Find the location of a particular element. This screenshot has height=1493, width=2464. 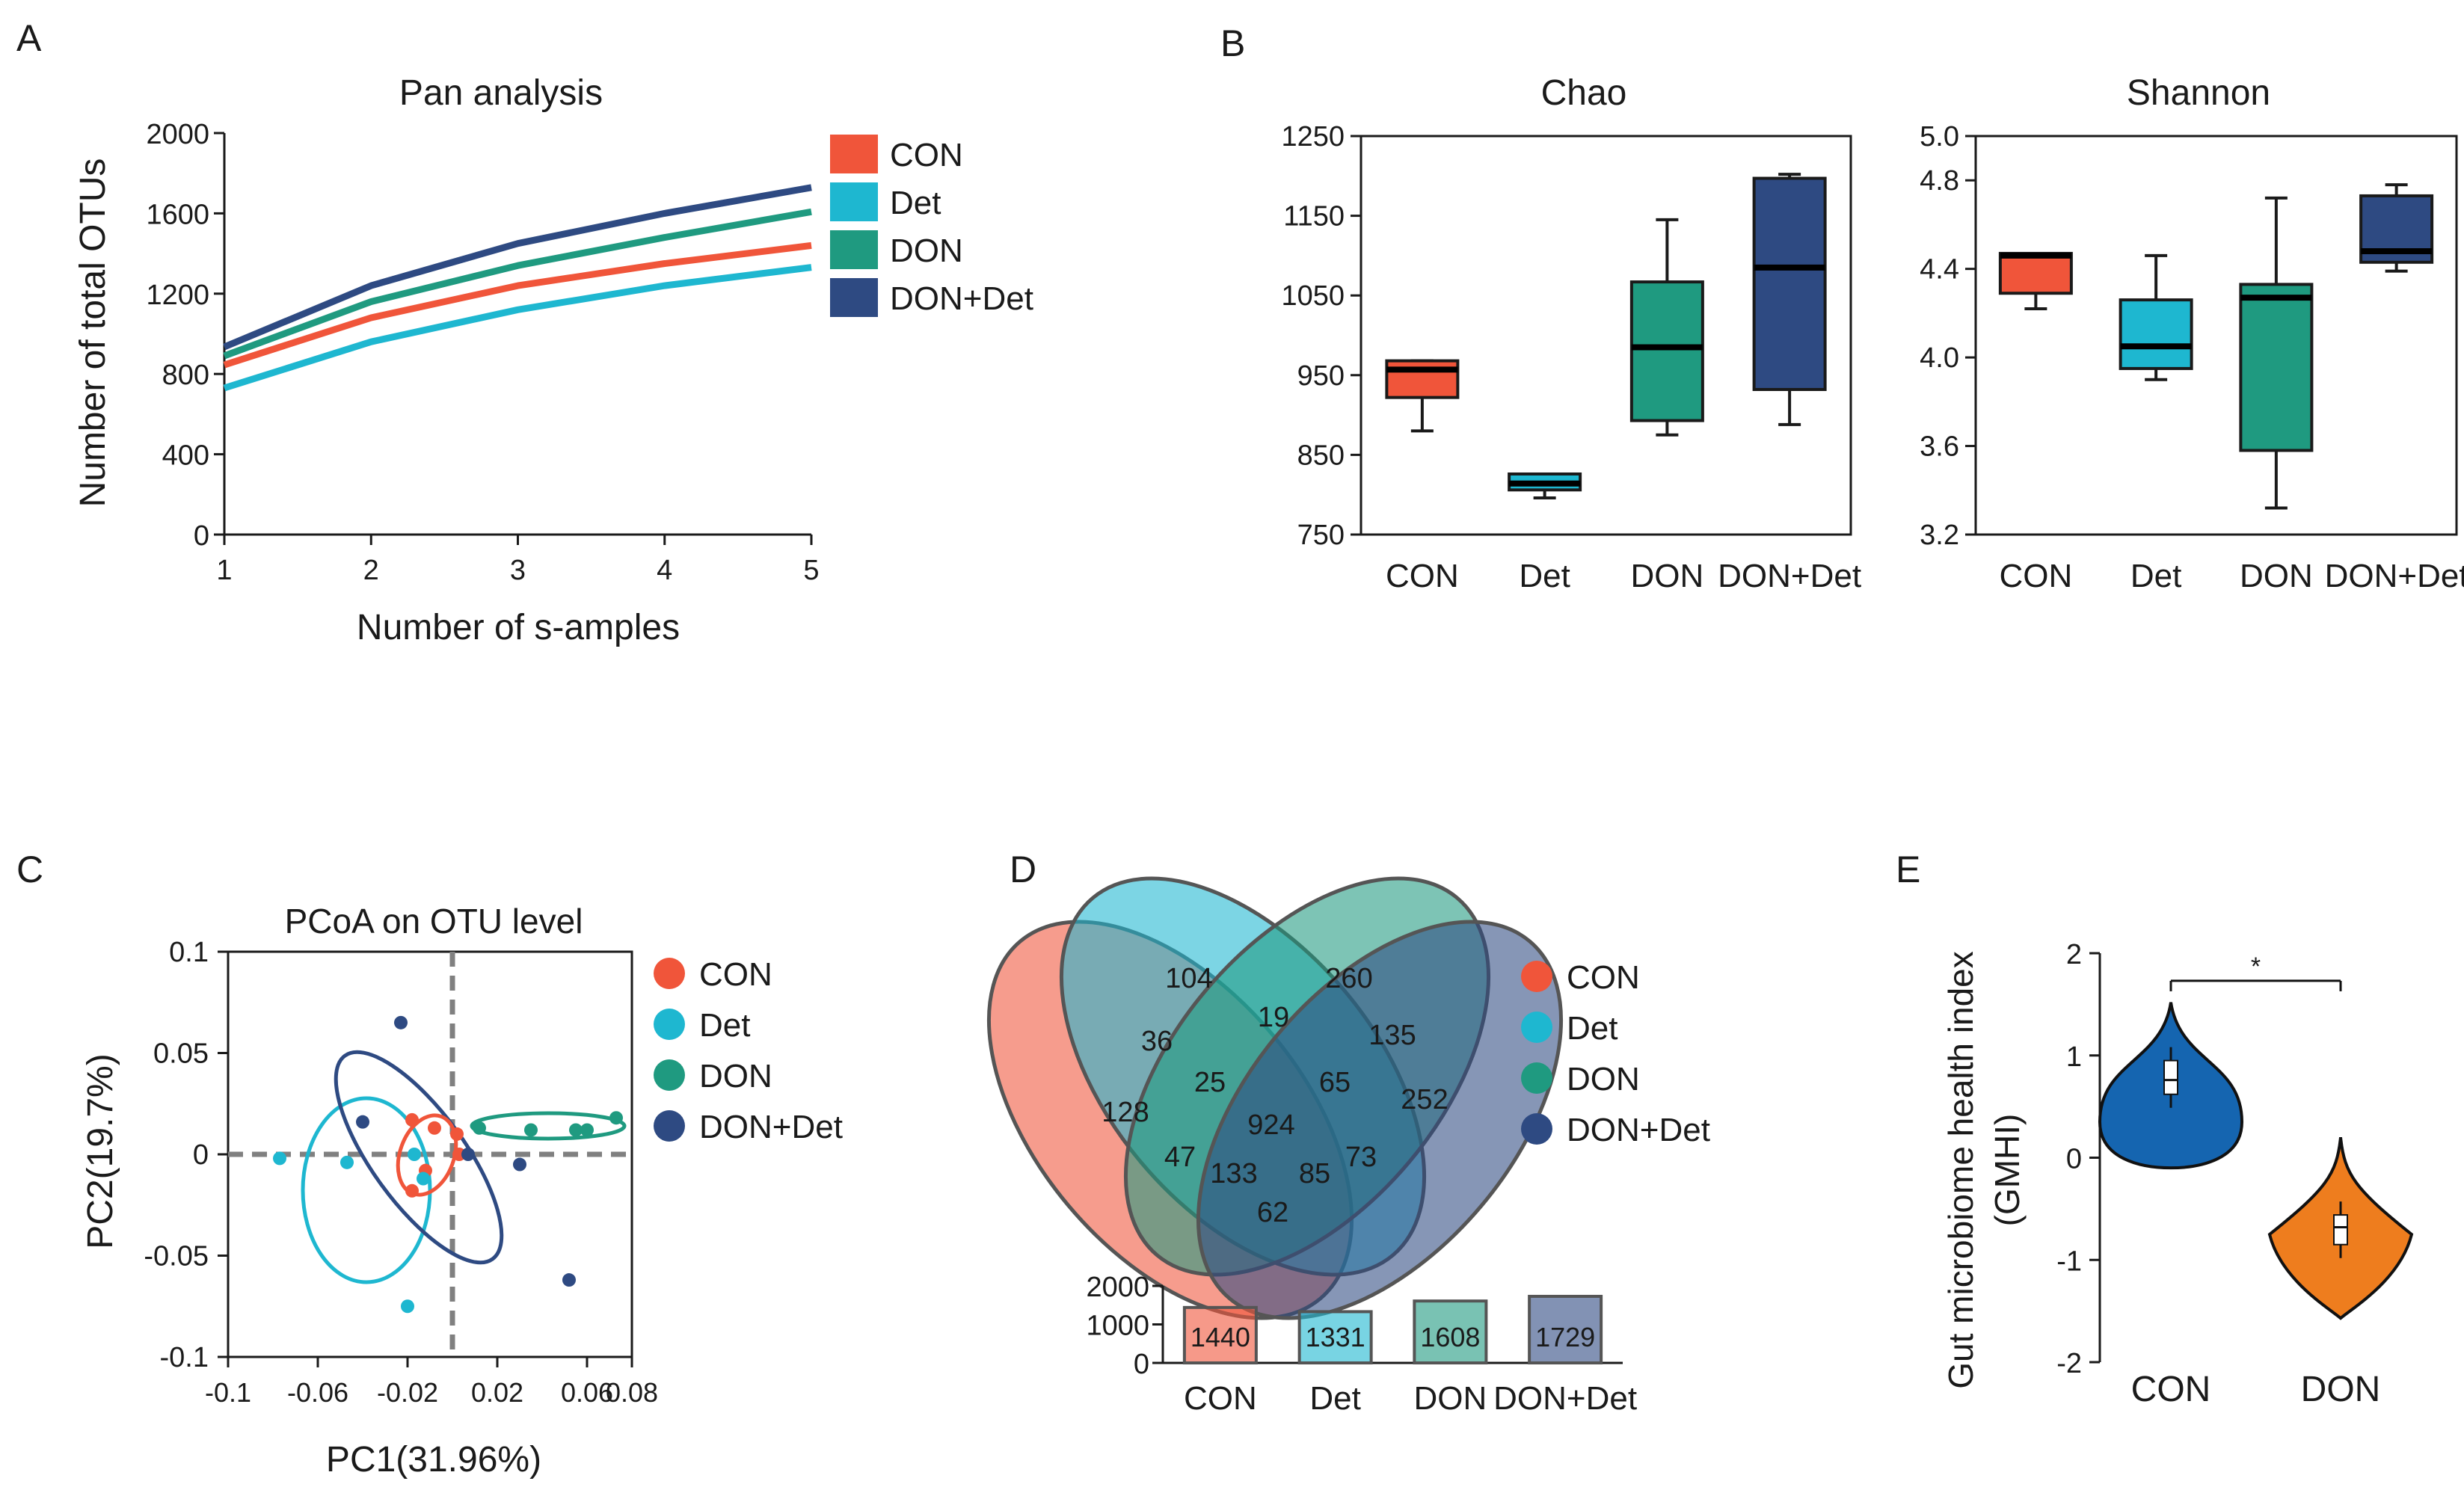

panel-e-box-don is located at coordinates (2340, 1230).